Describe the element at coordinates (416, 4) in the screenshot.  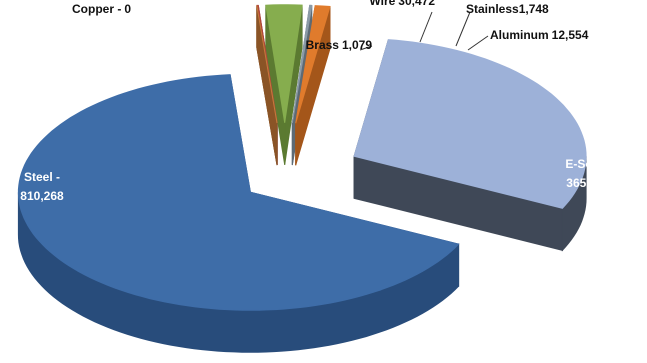
I see `label-value: 30,472` at that location.